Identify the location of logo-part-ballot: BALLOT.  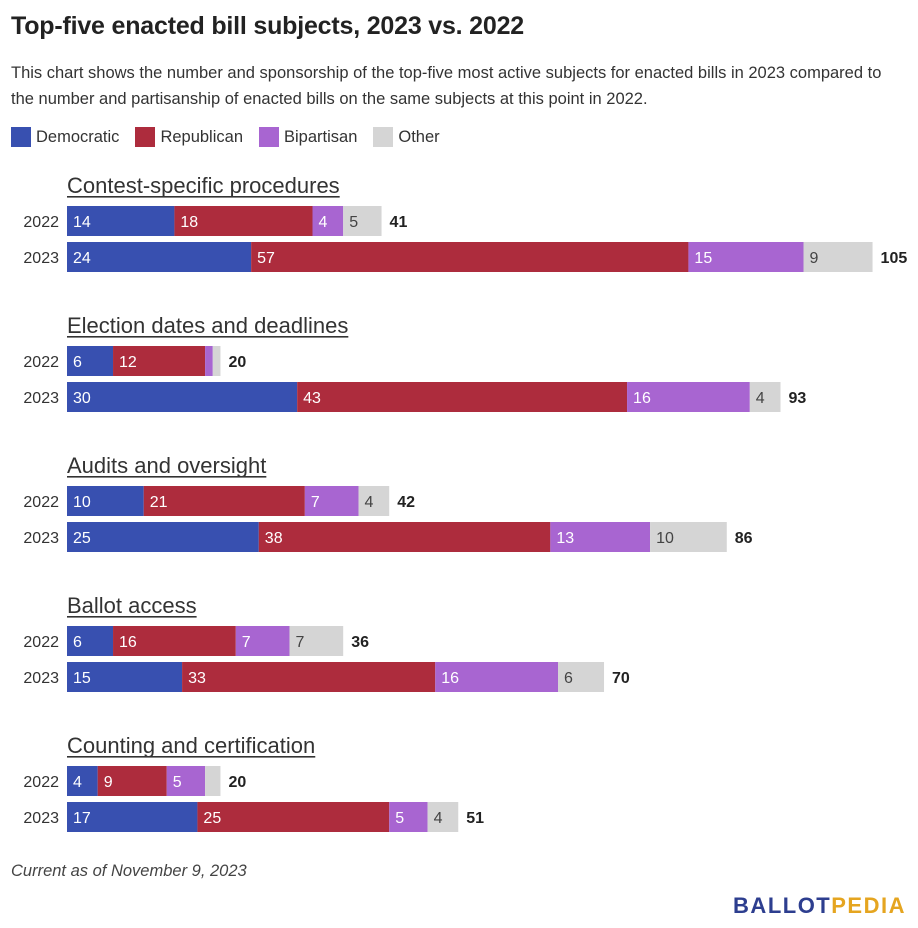
(782, 905).